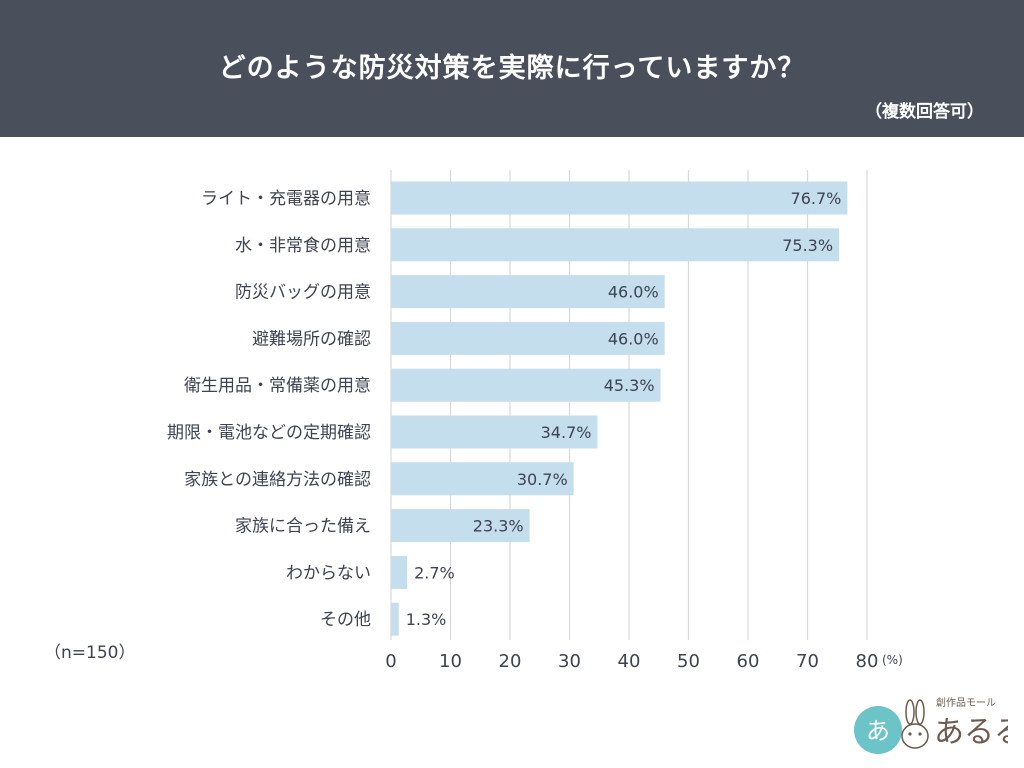 The width and height of the screenshot is (1024, 768). I want to click on value-label: 45.3%, so click(629, 385).